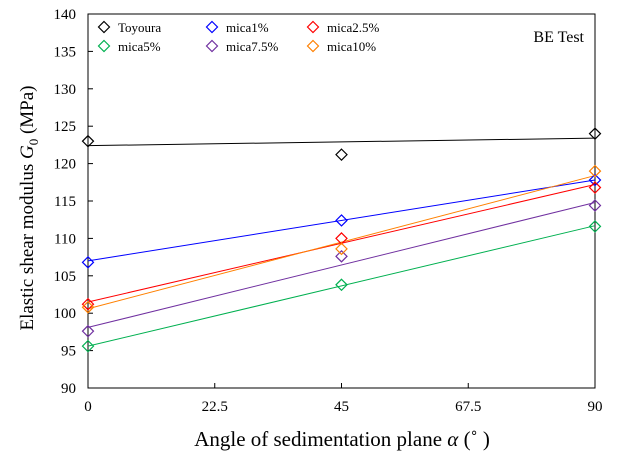  What do you see at coordinates (65, 127) in the screenshot?
I see `y-tick-label: 125` at bounding box center [65, 127].